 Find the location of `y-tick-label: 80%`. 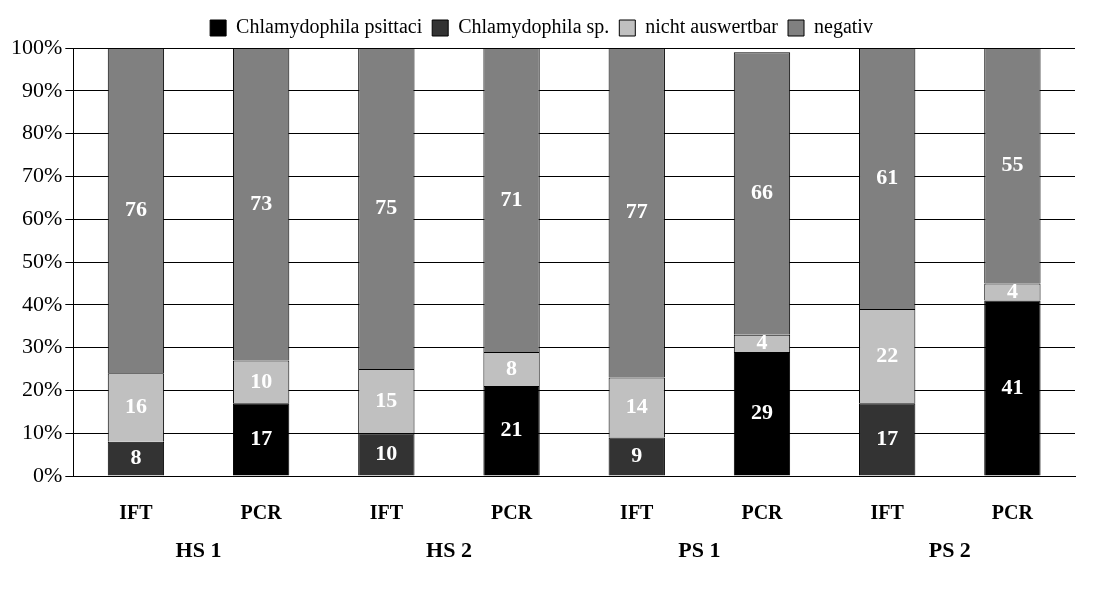

y-tick-label: 80% is located at coordinates (42, 132).